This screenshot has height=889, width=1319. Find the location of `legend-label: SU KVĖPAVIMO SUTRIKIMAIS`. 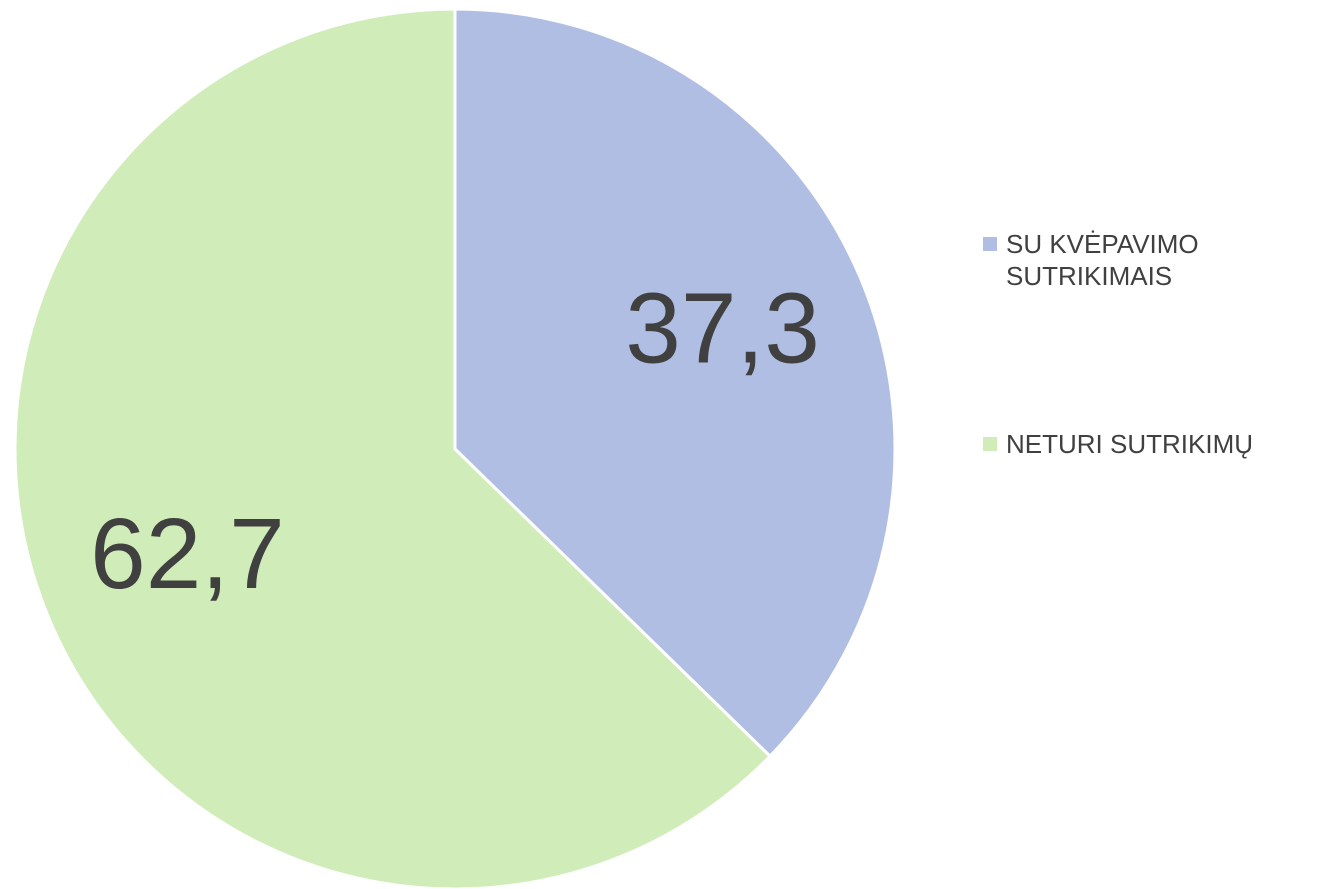

legend-label: SU KVĖPAVIMO SUTRIKIMAIS is located at coordinates (1102, 260).